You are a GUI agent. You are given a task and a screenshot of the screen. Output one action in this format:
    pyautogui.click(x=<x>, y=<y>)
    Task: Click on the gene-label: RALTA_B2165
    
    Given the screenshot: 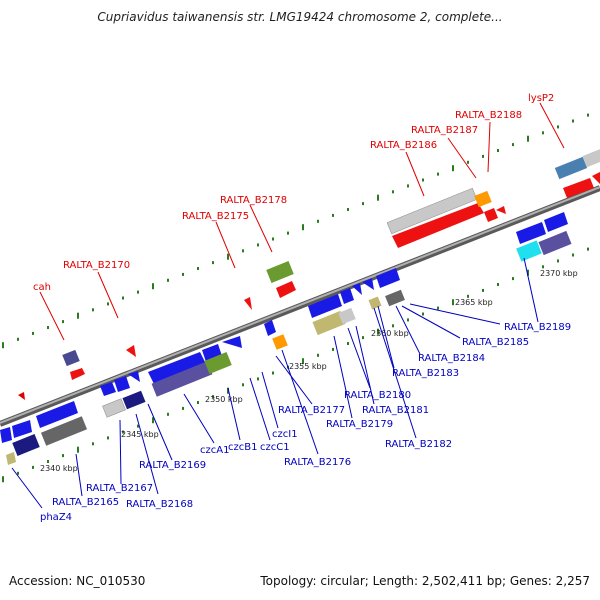 What is the action you would take?
    pyautogui.click(x=85, y=502)
    